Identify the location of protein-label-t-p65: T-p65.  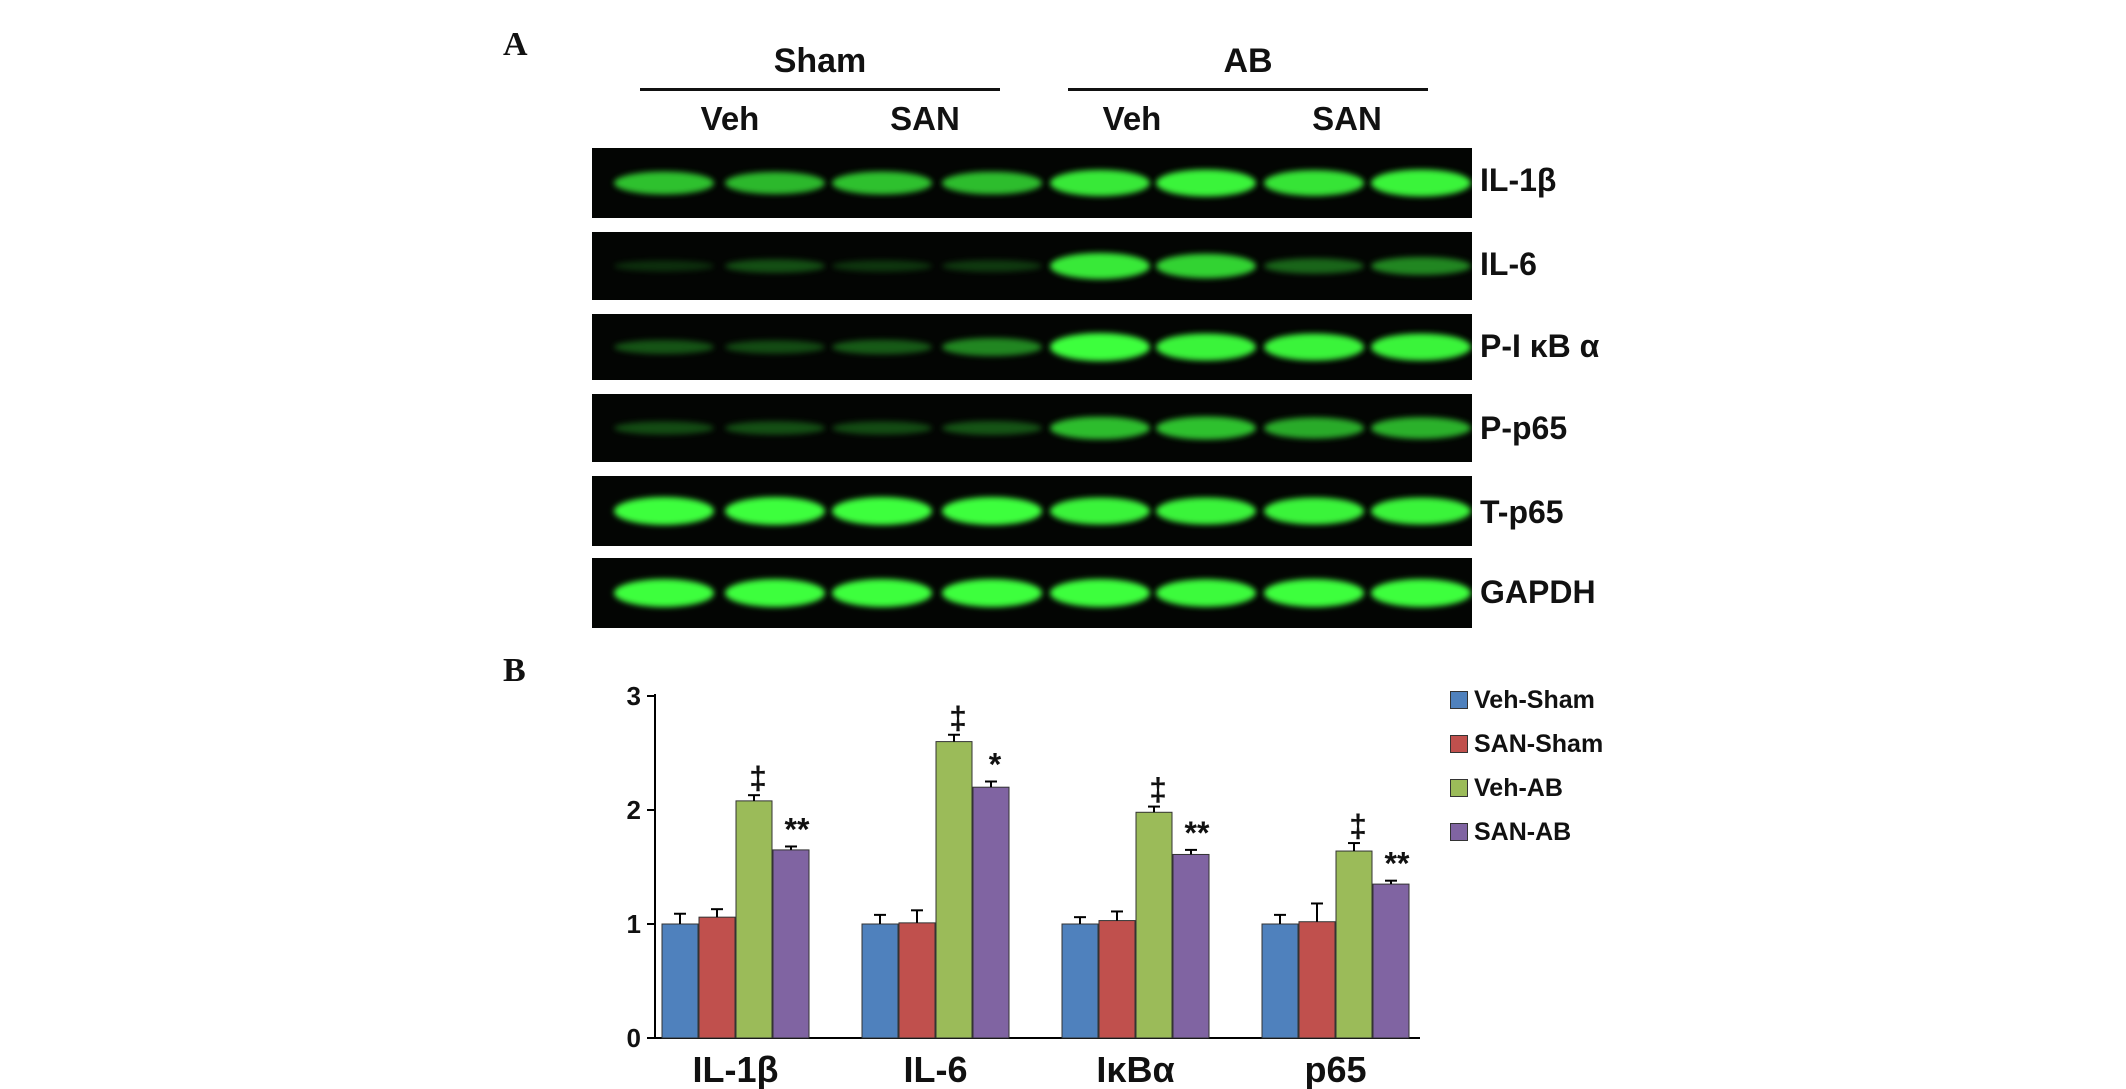
(1522, 512).